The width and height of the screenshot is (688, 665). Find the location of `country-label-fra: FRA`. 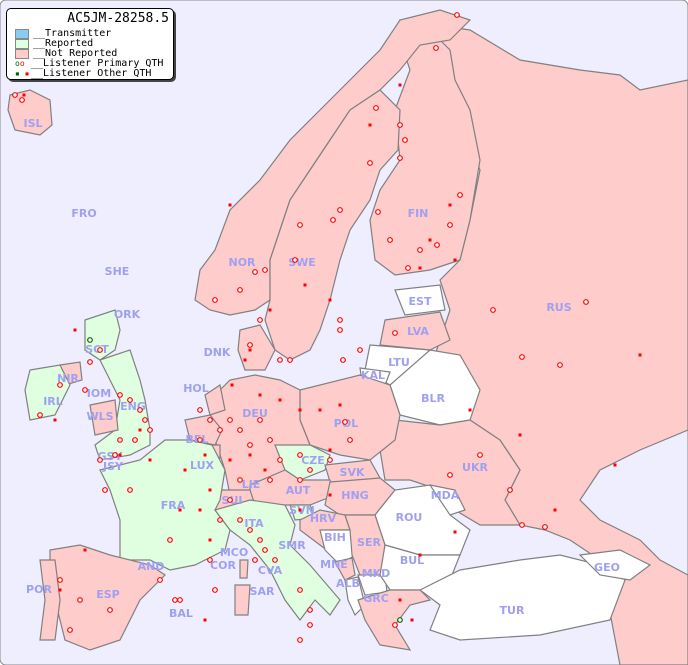

country-label-fra: FRA is located at coordinates (173, 505).